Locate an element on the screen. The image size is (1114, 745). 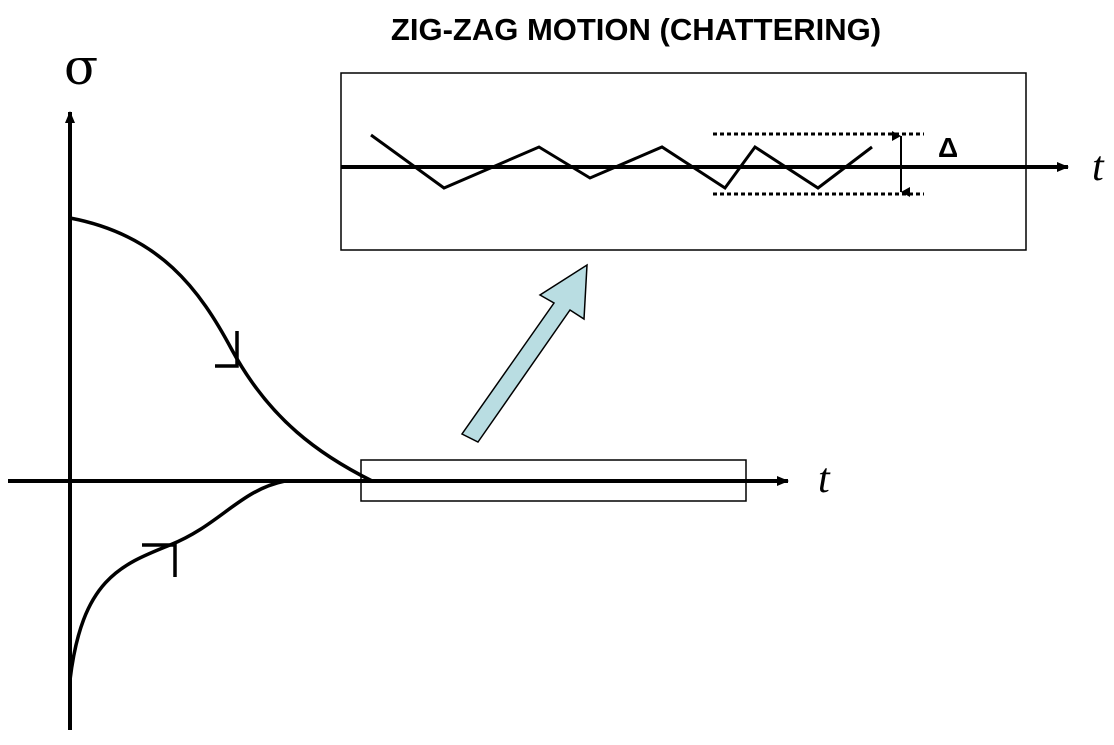
upper-trajectory-arrow-icon is located at coordinates (227, 349).